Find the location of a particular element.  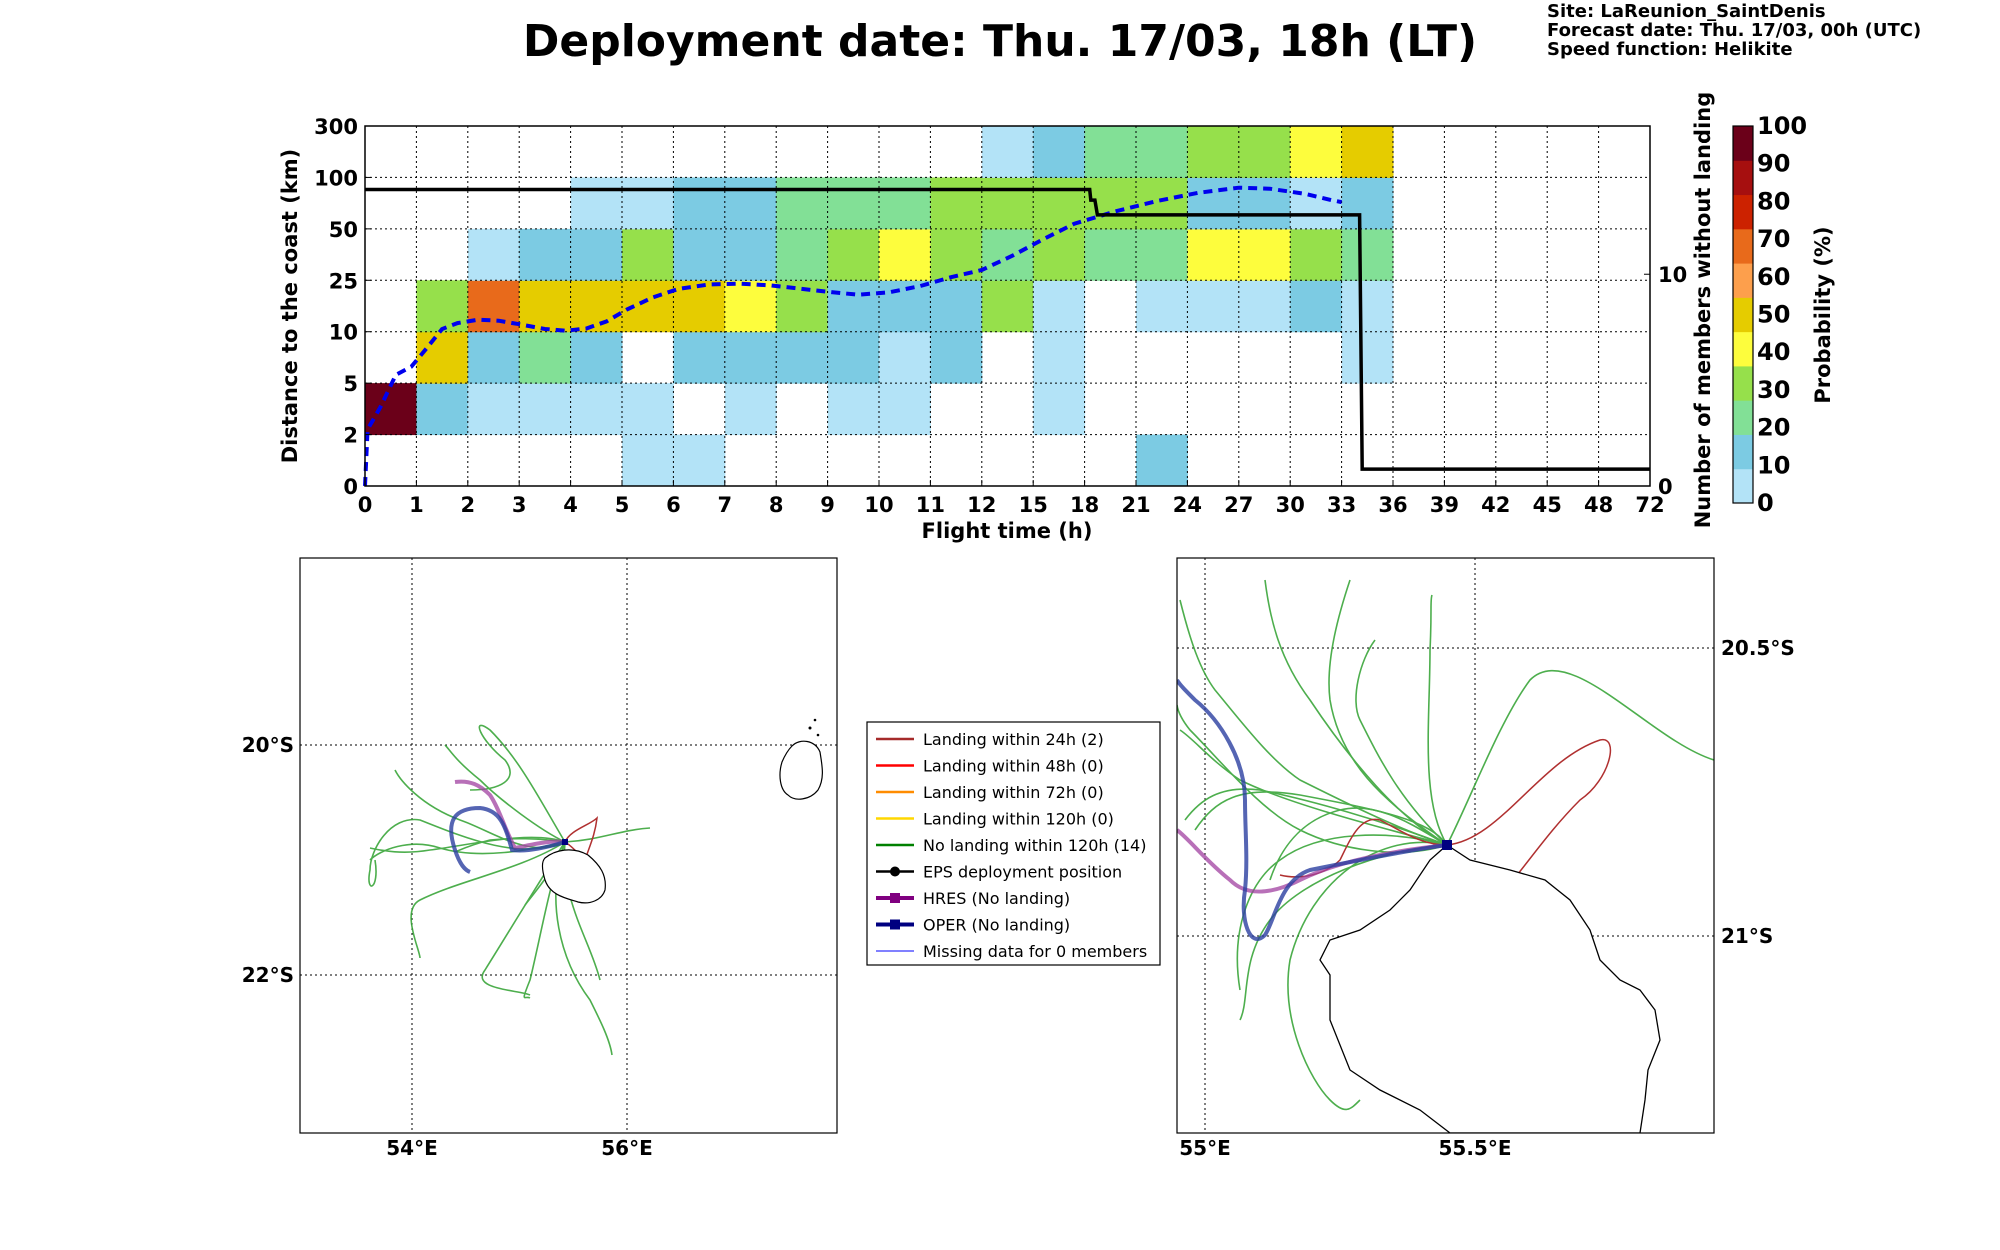

x-tick-label: 1 is located at coordinates (416, 505).